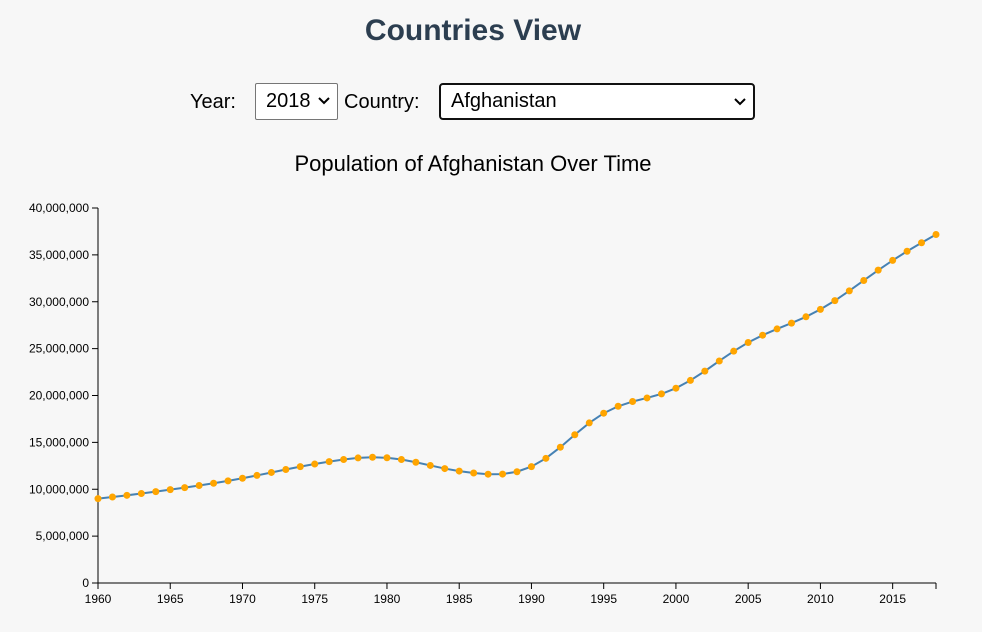  Describe the element at coordinates (242, 599) in the screenshot. I see `x-tick-label: 1970` at that location.